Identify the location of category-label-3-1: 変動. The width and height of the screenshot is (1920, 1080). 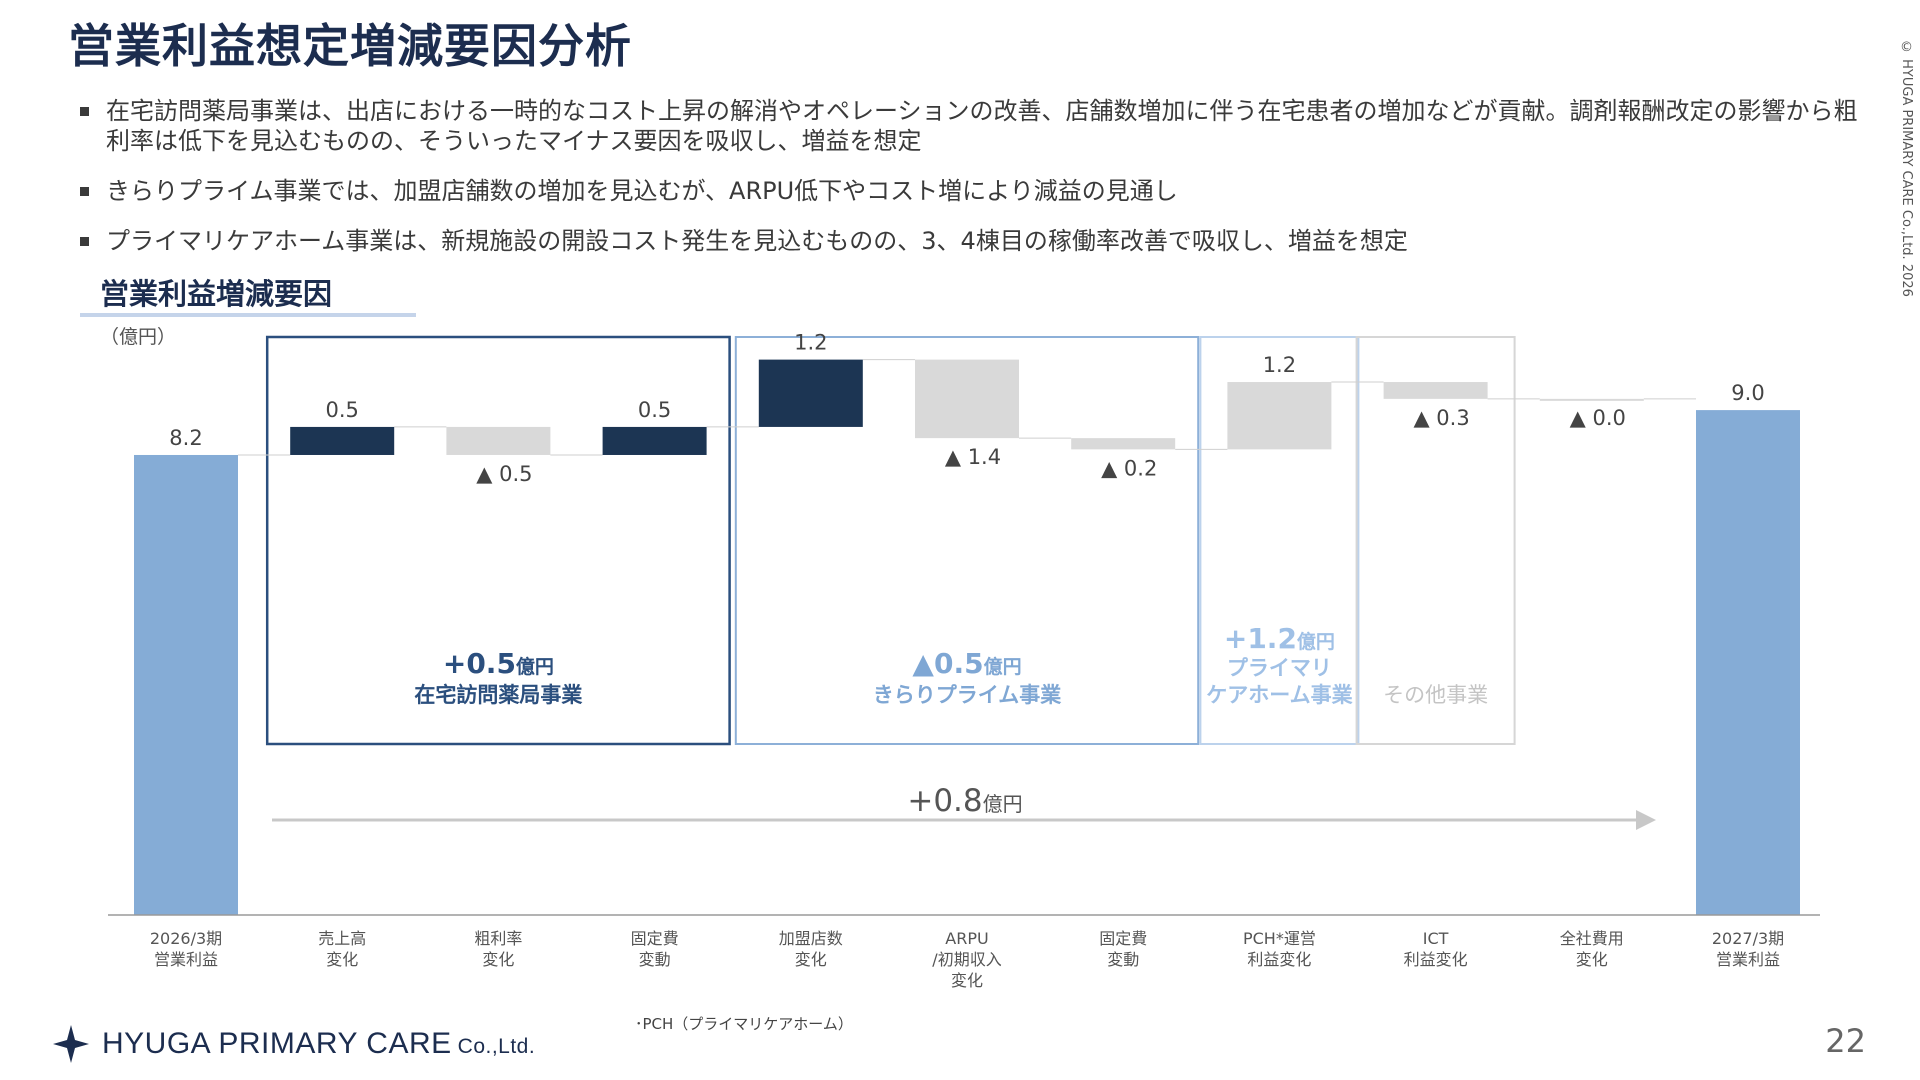
(655, 959).